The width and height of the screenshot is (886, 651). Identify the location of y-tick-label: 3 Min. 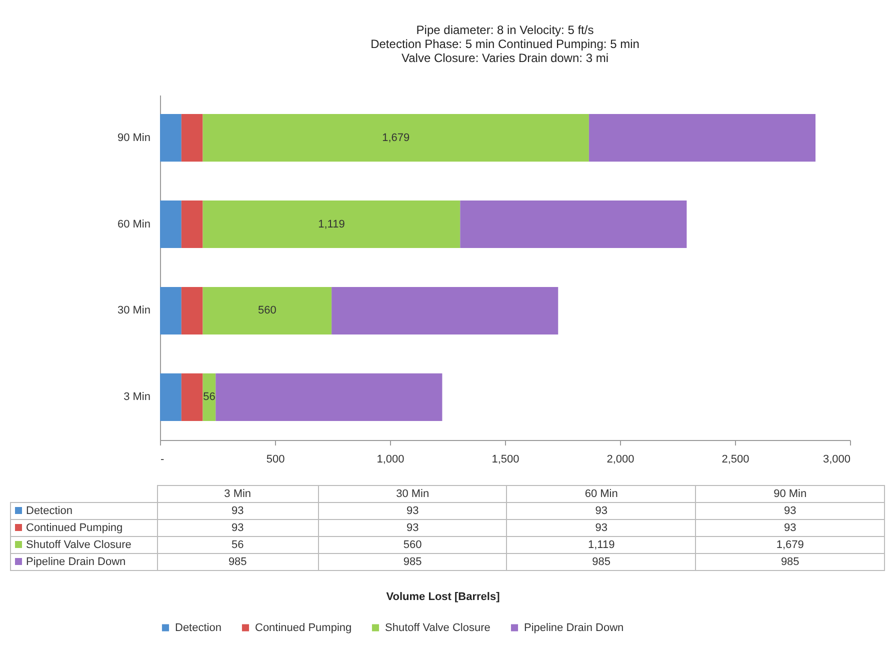
(137, 397).